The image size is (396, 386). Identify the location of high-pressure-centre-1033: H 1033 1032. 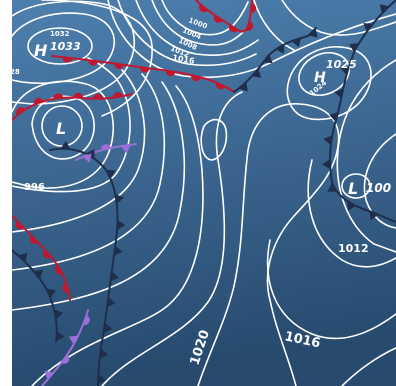
(57, 45).